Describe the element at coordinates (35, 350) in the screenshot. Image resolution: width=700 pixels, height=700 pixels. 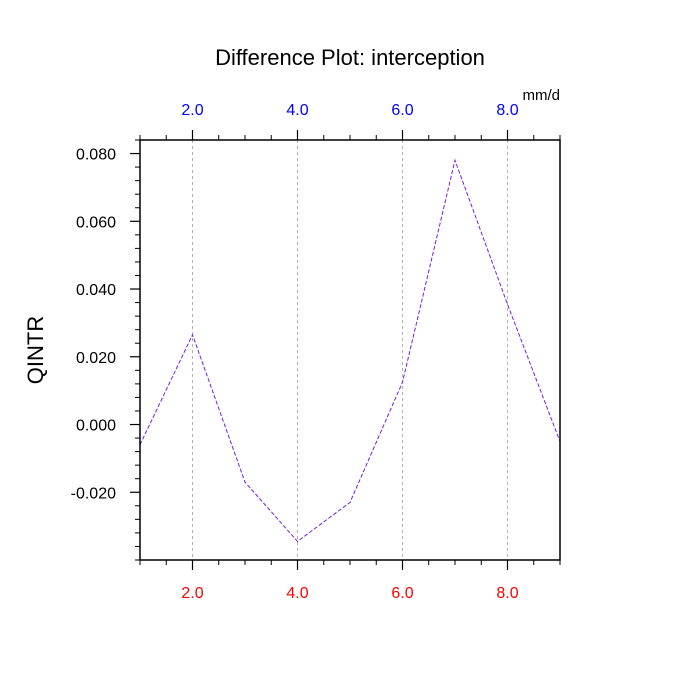
I see `y-axis-label: QINTR` at that location.